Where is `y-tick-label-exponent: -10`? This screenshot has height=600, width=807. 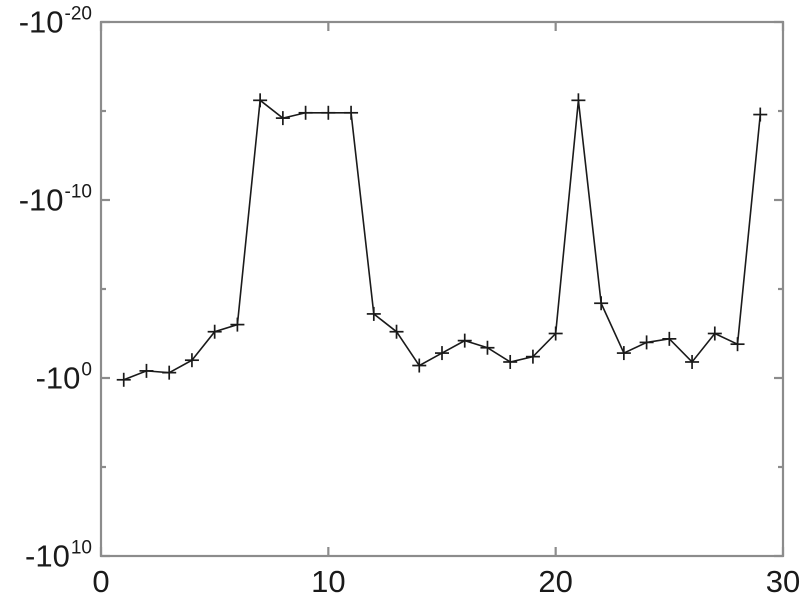 y-tick-label-exponent: -10 is located at coordinates (78, 192).